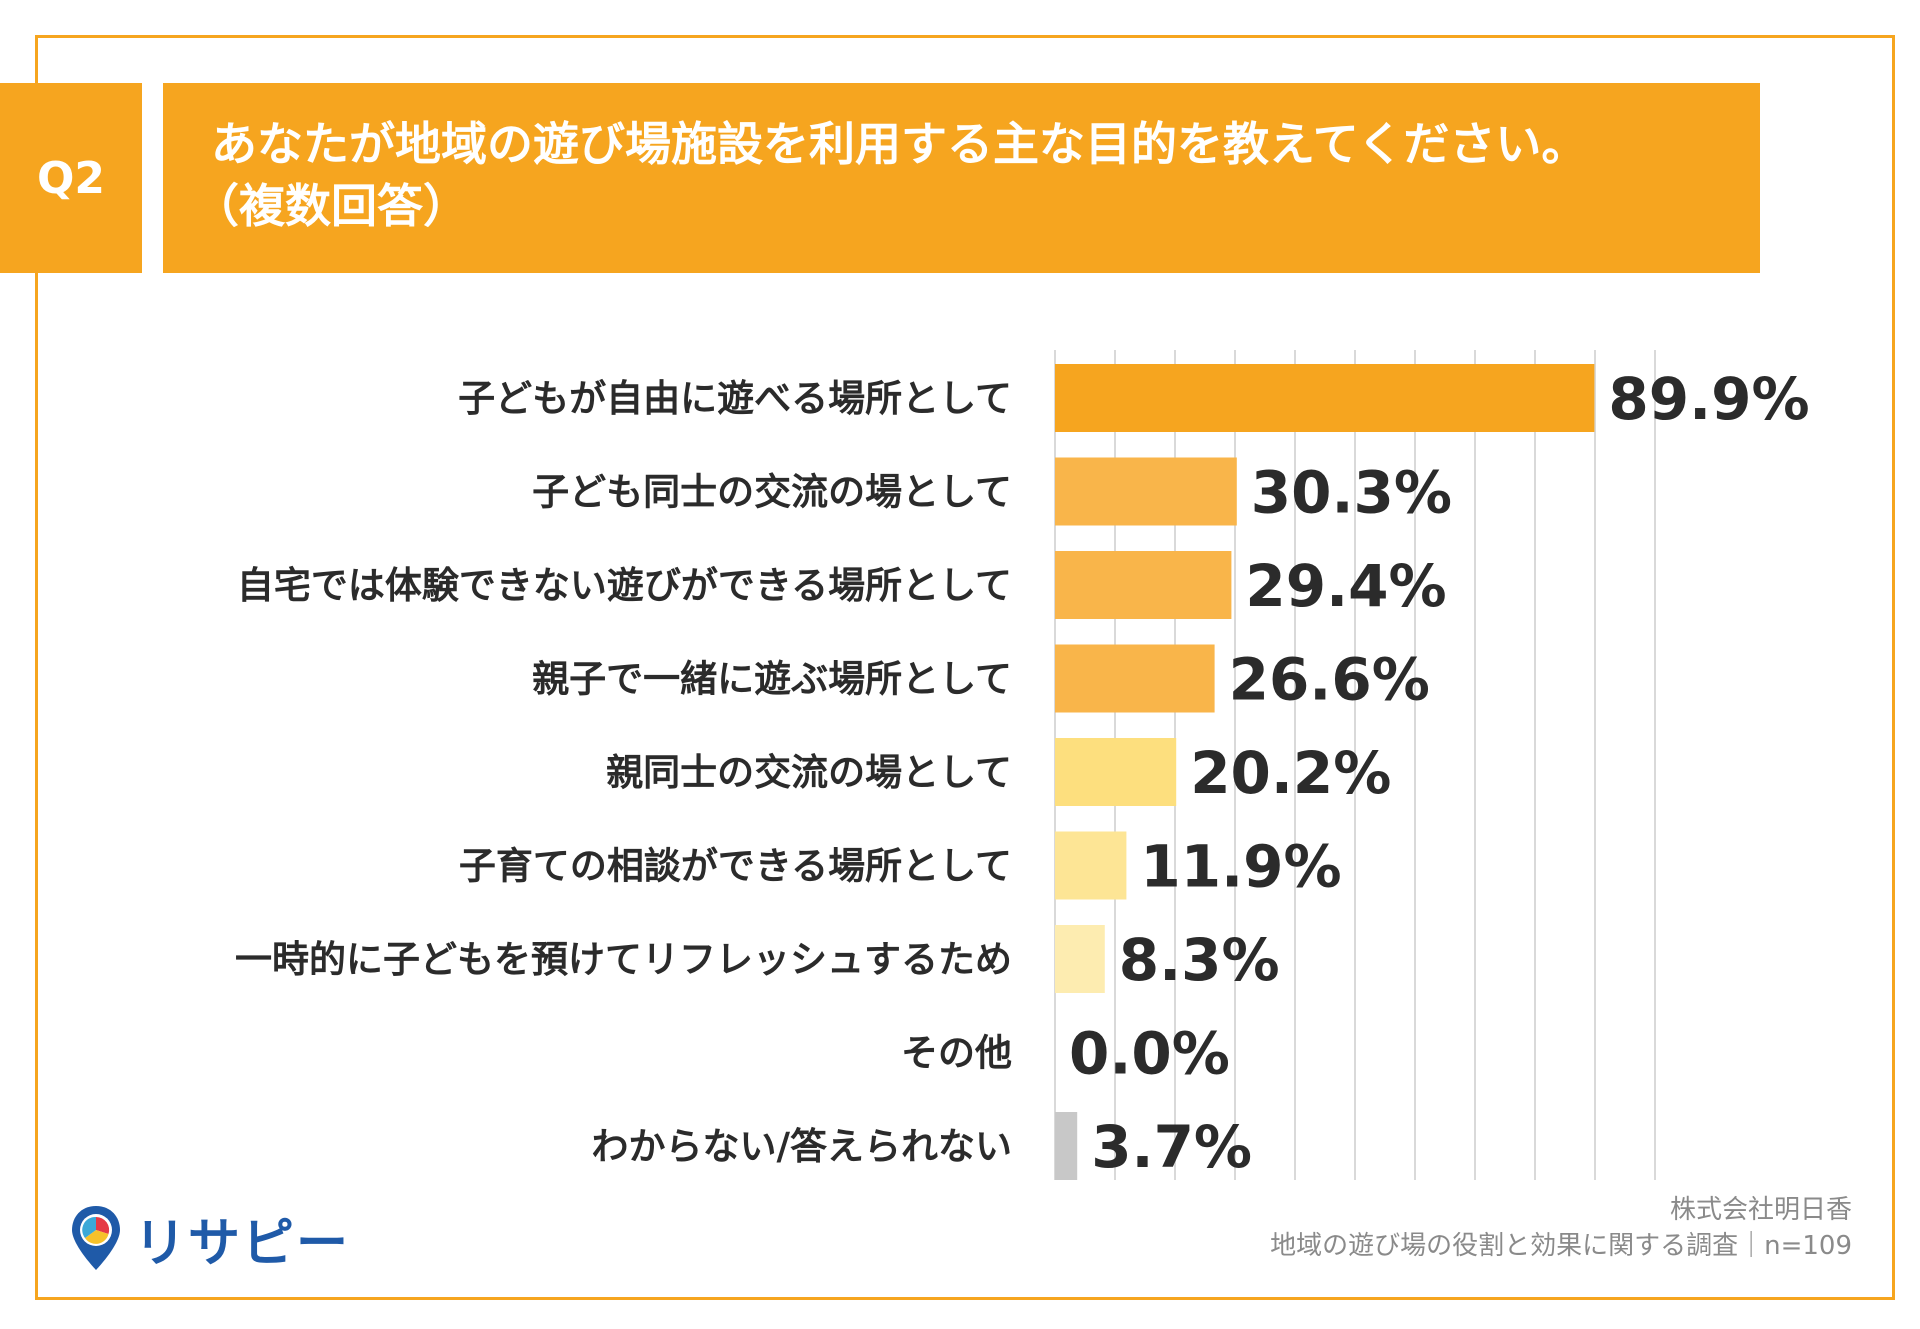  Describe the element at coordinates (1149, 1054) in the screenshot. I see `value-label: 0.0%` at that location.